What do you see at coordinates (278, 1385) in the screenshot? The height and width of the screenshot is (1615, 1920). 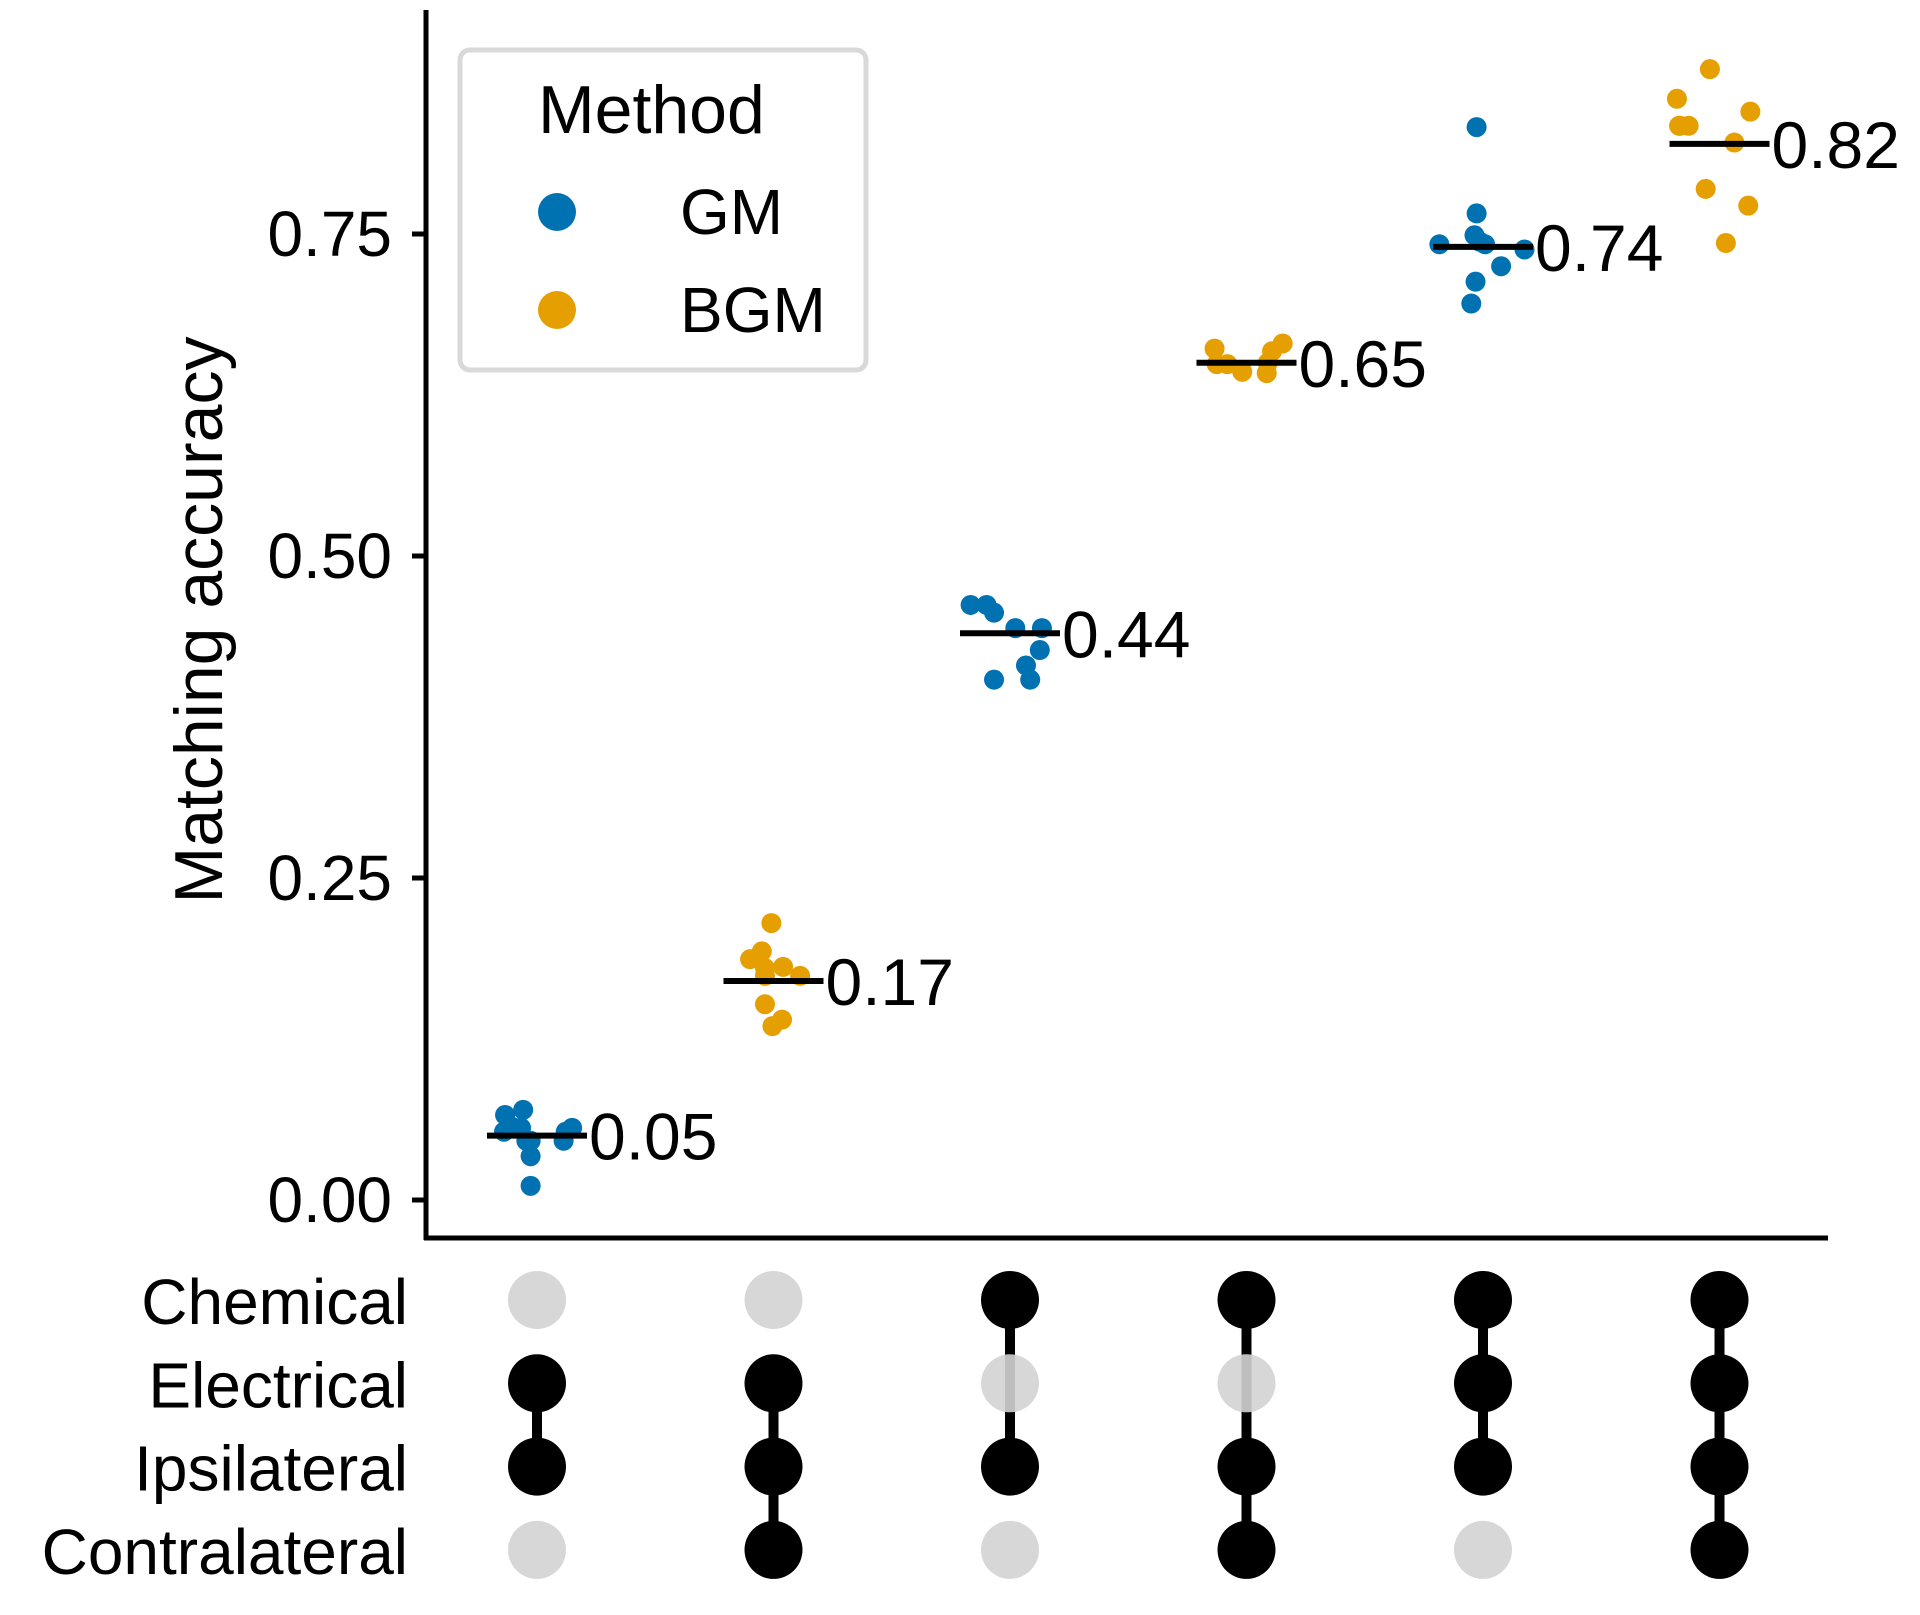 I see `set-label: Electrical` at bounding box center [278, 1385].